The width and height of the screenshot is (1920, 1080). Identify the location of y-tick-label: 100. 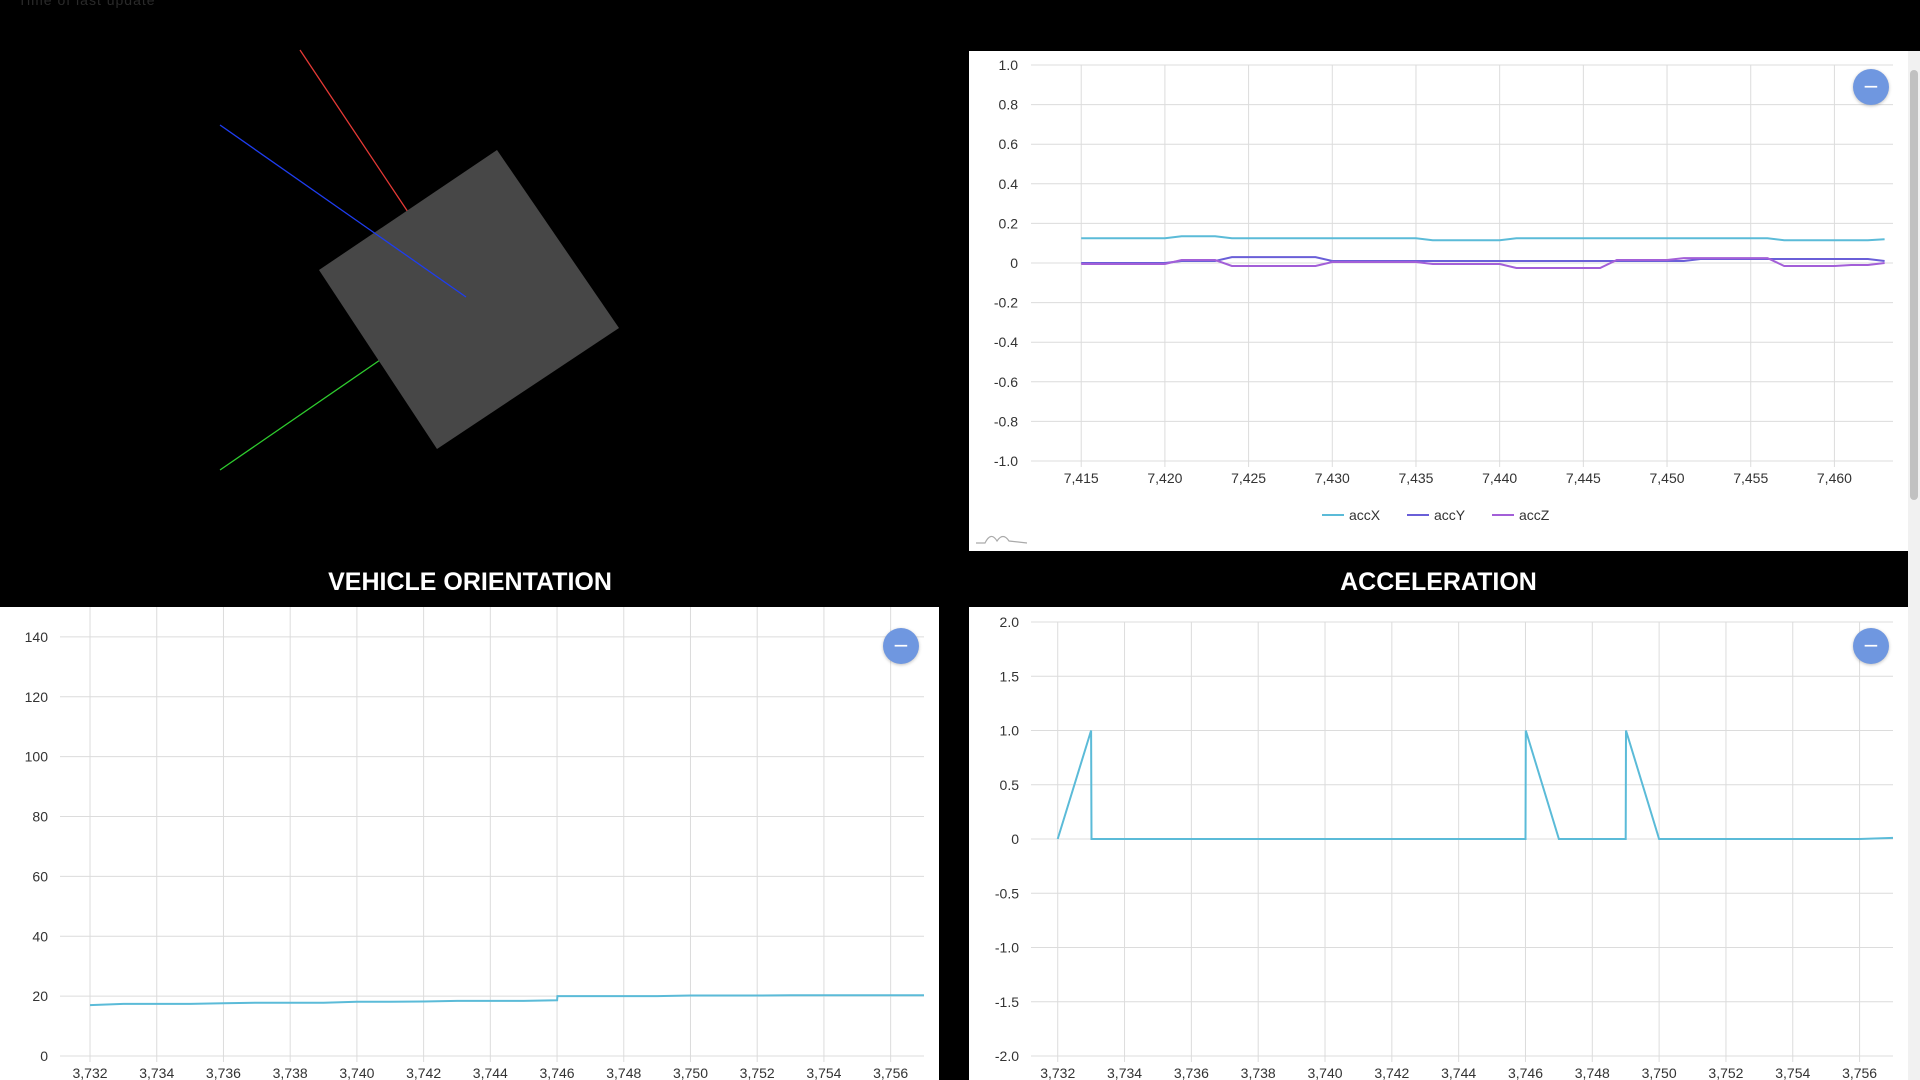
(37, 757).